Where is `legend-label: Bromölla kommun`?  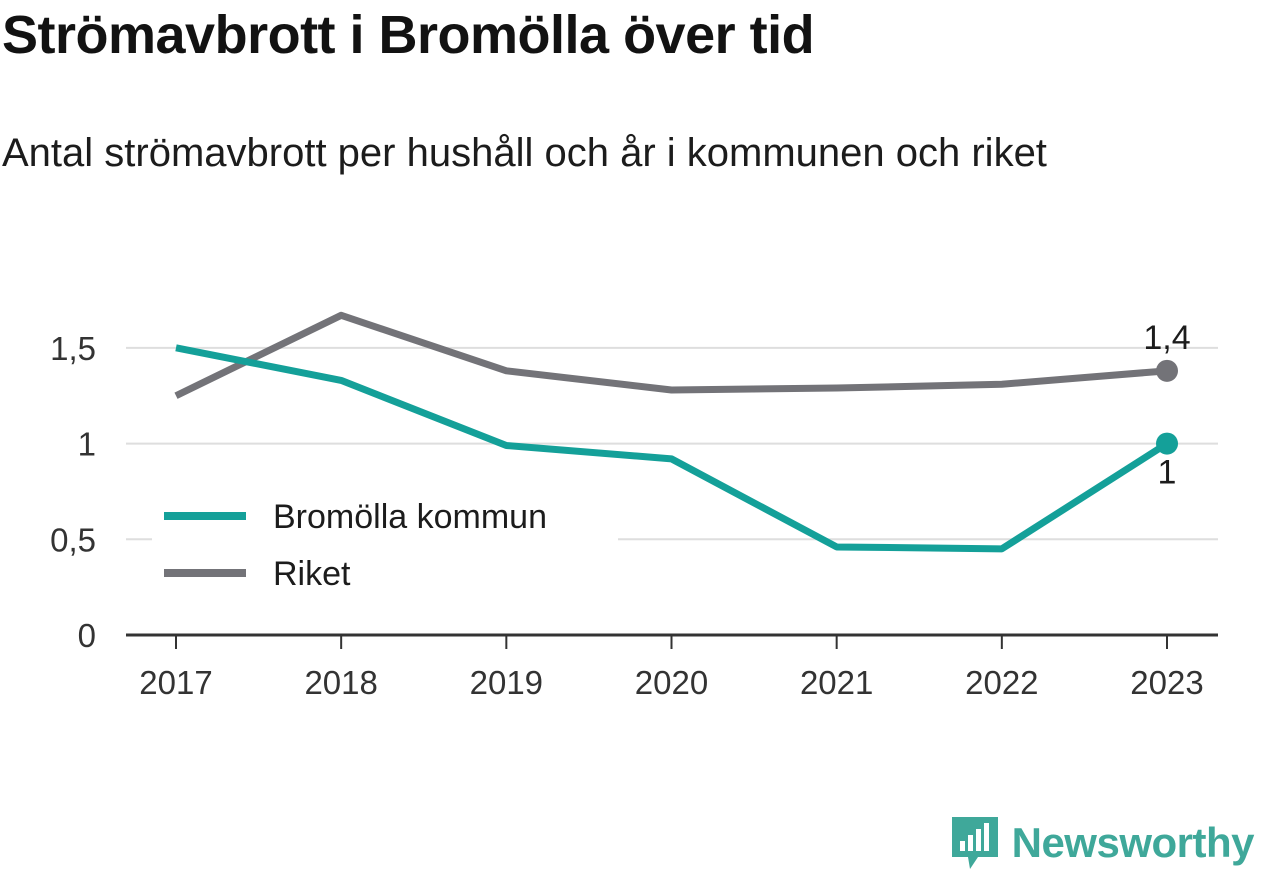
legend-label: Bromölla kommun is located at coordinates (410, 517).